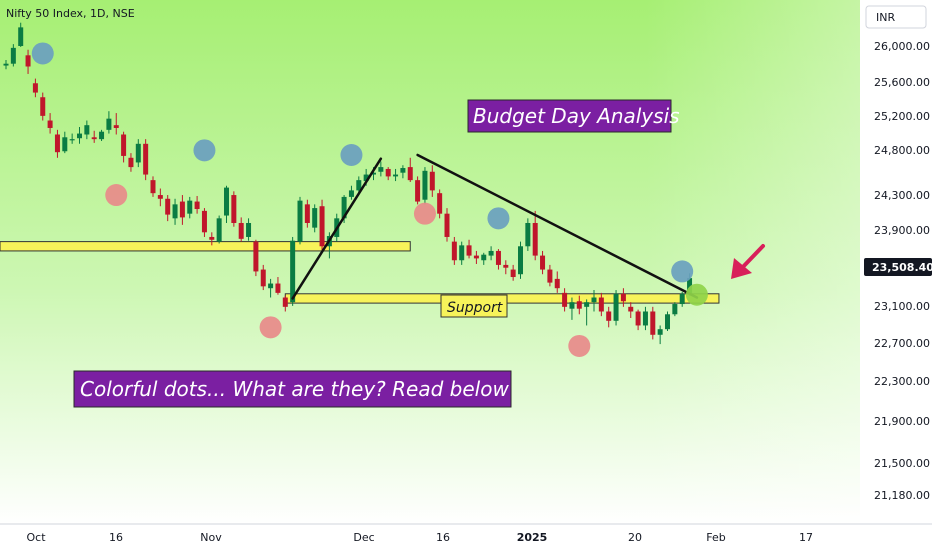  Describe the element at coordinates (569, 116) in the screenshot. I see `budget-annotation-box` at that location.